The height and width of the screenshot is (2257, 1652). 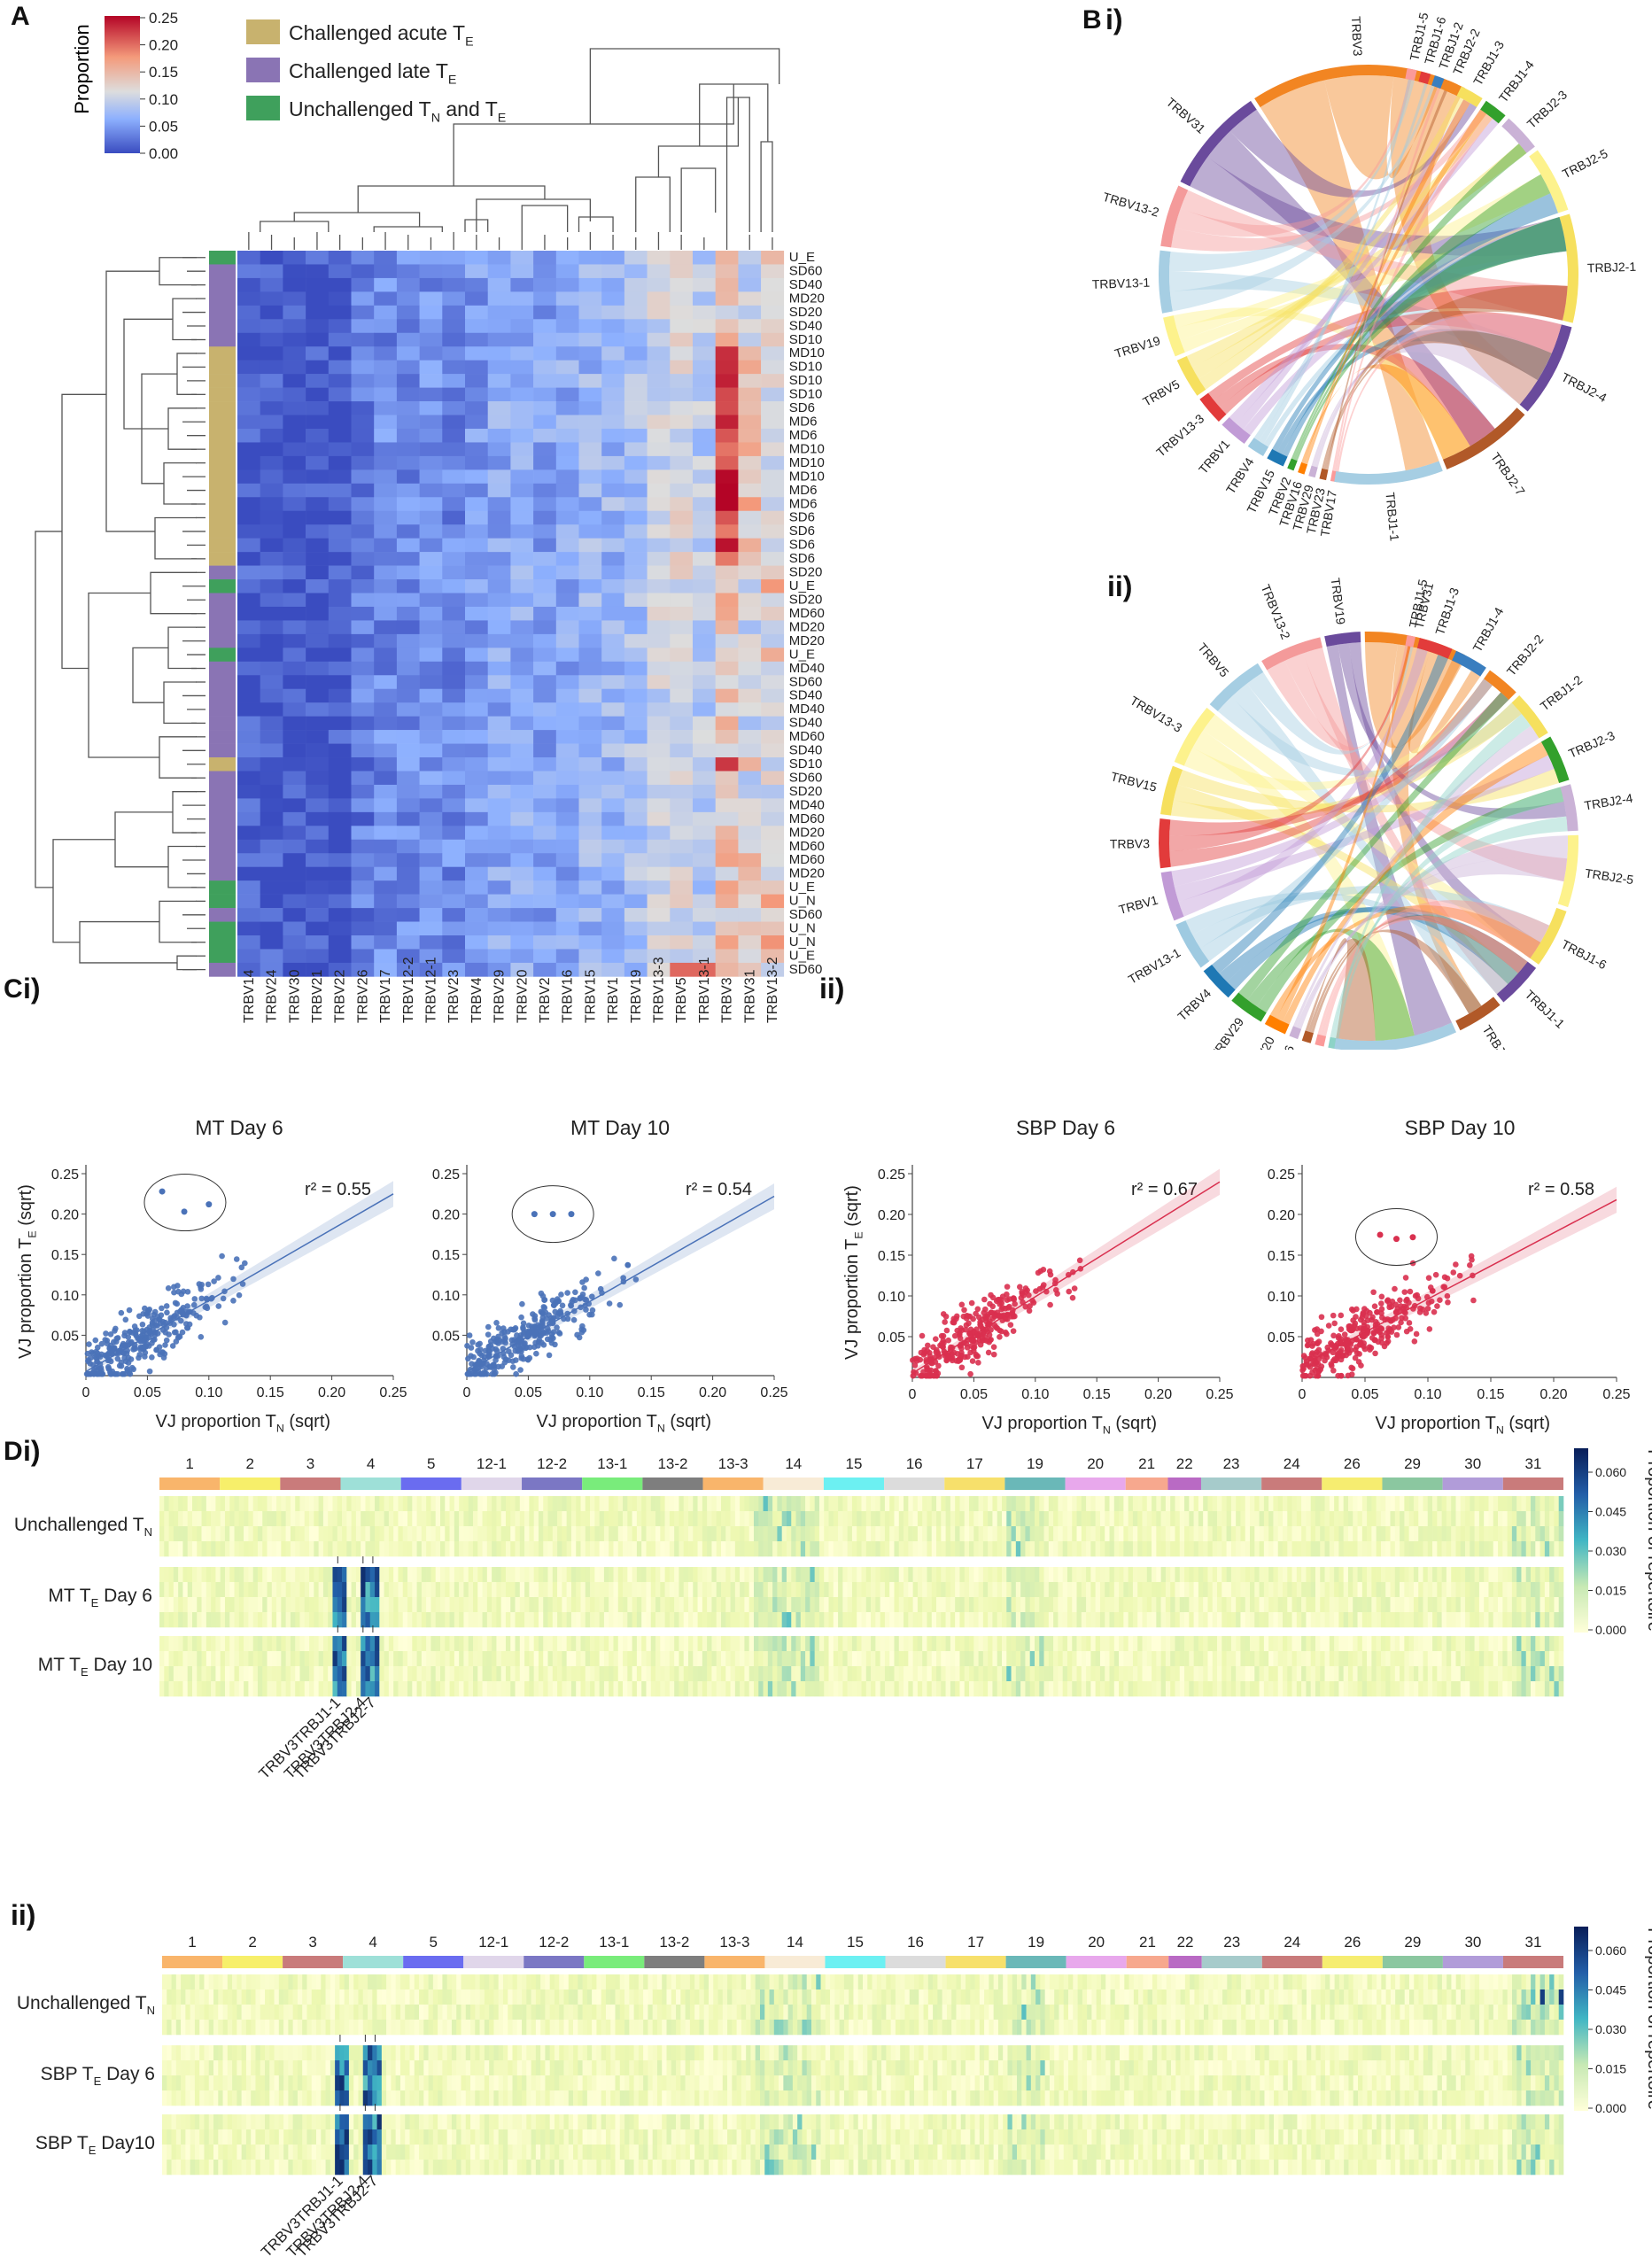 I want to click on row-group-swatch, so click(x=222, y=449).